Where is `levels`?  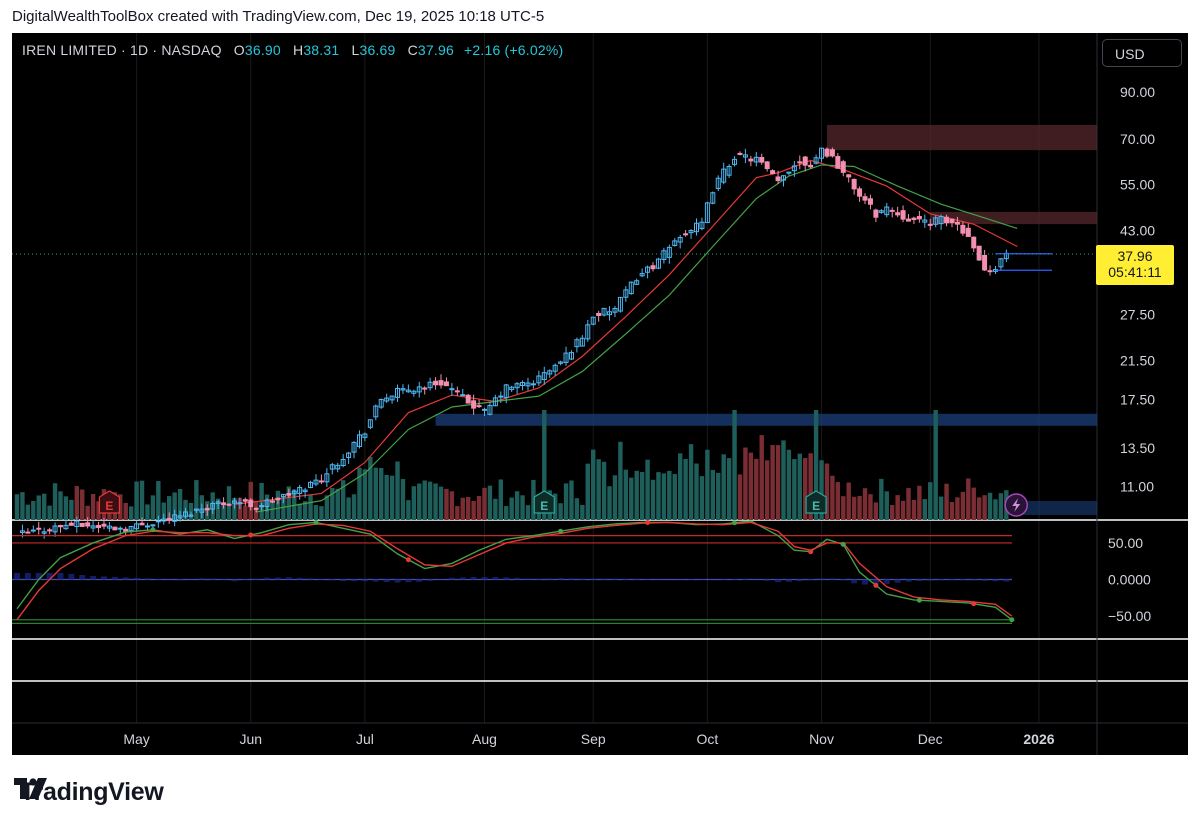
levels is located at coordinates (554, 262).